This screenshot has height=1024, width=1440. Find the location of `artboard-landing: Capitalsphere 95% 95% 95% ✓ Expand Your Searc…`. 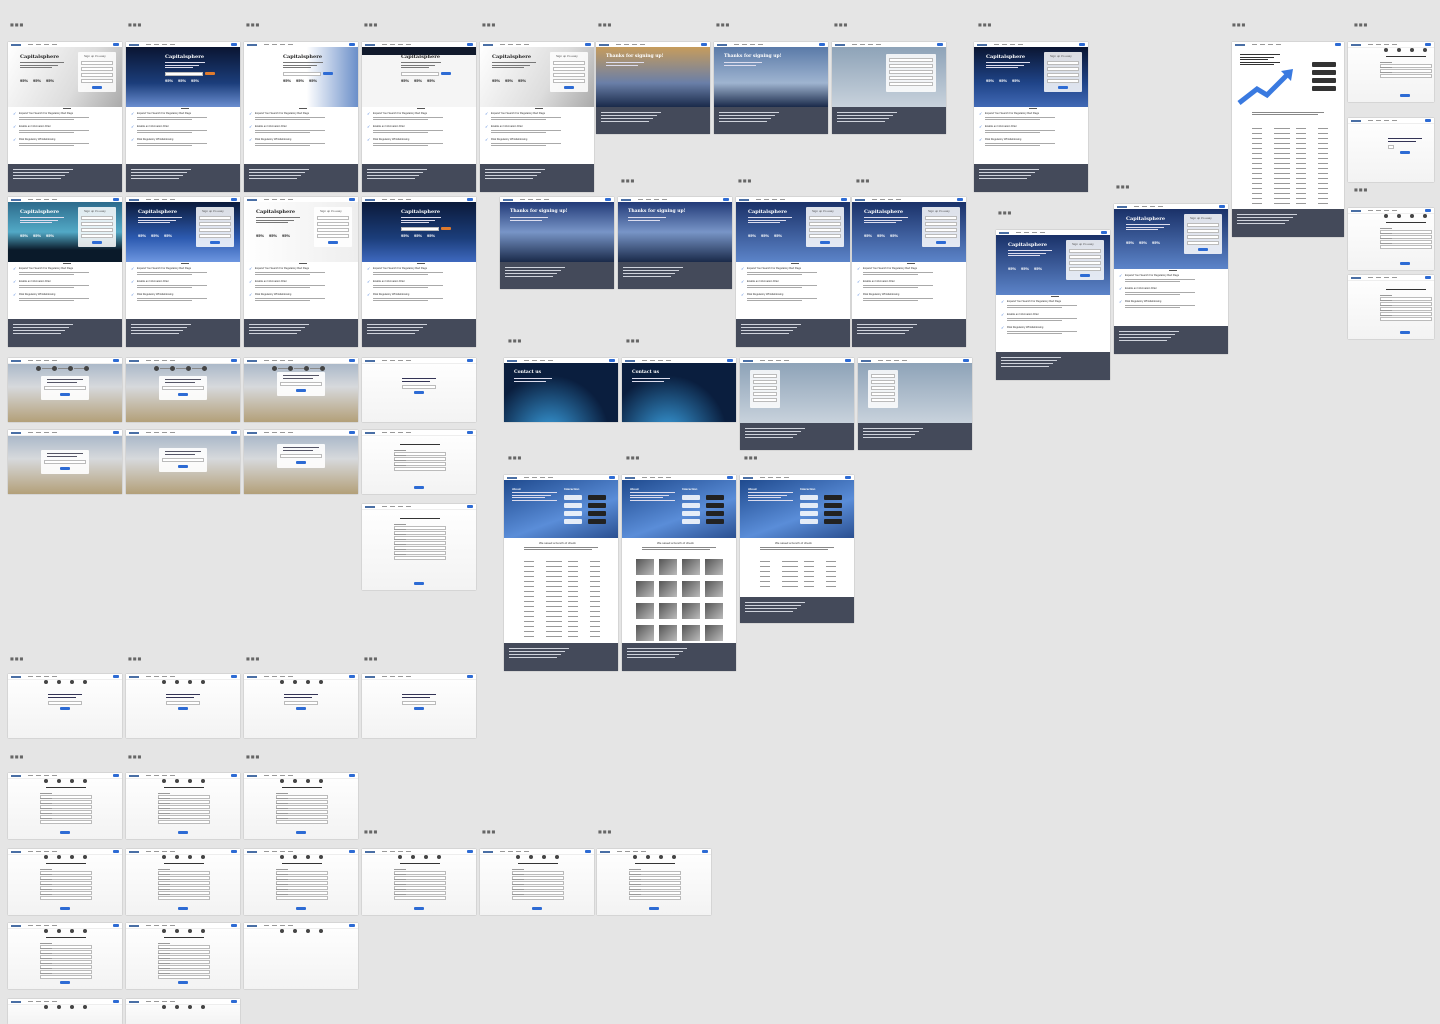

artboard-landing: Capitalsphere 95% 95% 95% ✓ Expand Your Searc… is located at coordinates (419, 272).